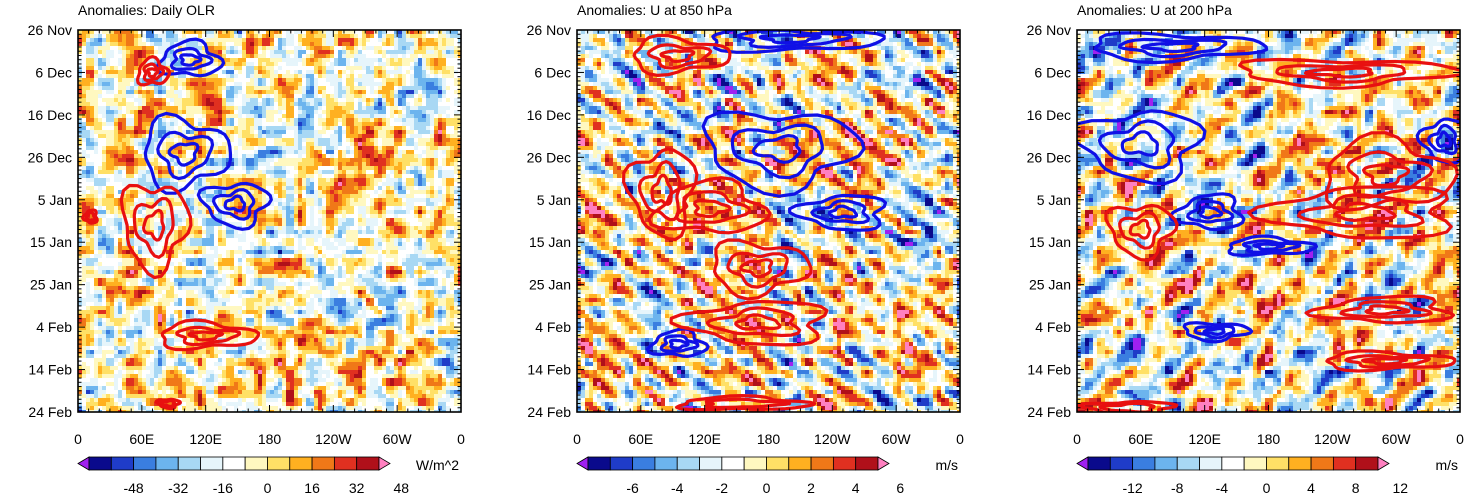 The height and width of the screenshot is (502, 1473). Describe the element at coordinates (1222, 488) in the screenshot. I see `colorbar-label: -4` at that location.